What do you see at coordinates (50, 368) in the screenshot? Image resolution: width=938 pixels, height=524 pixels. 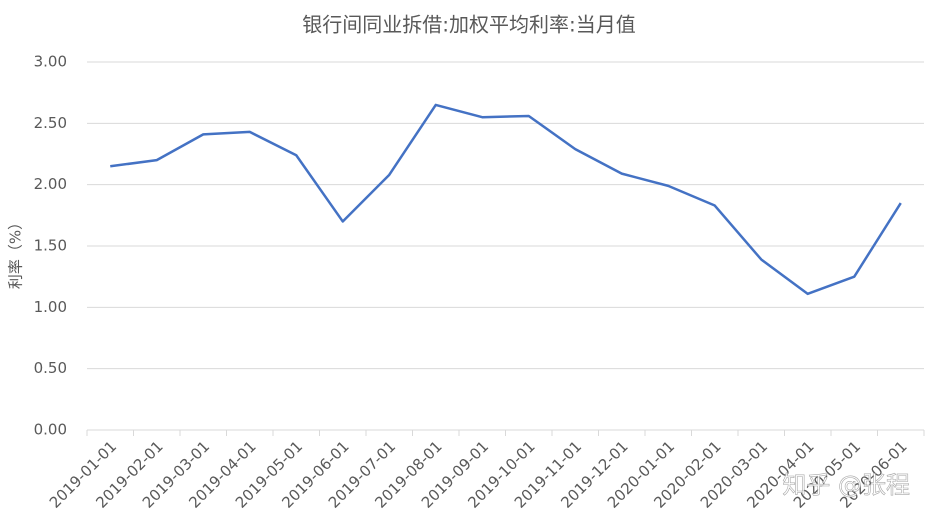 I see `y-tick-label: 0.50` at bounding box center [50, 368].